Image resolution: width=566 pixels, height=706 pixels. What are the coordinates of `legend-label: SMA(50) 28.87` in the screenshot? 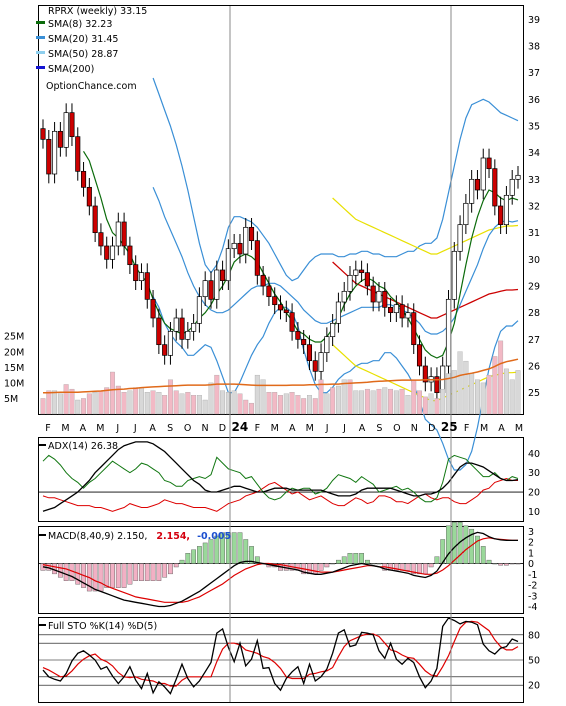 It's located at (83, 54).